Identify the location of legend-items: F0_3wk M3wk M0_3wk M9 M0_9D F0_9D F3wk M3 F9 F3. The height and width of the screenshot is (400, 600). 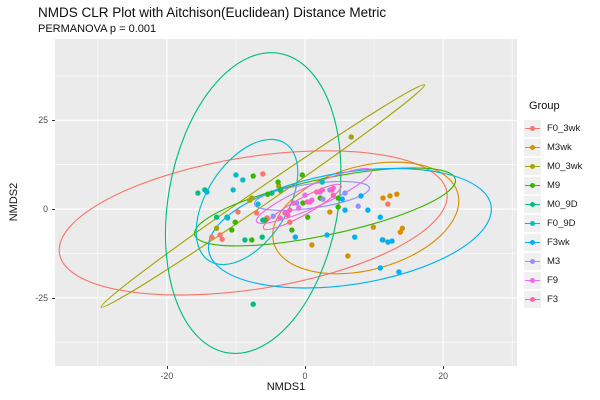
(553, 214).